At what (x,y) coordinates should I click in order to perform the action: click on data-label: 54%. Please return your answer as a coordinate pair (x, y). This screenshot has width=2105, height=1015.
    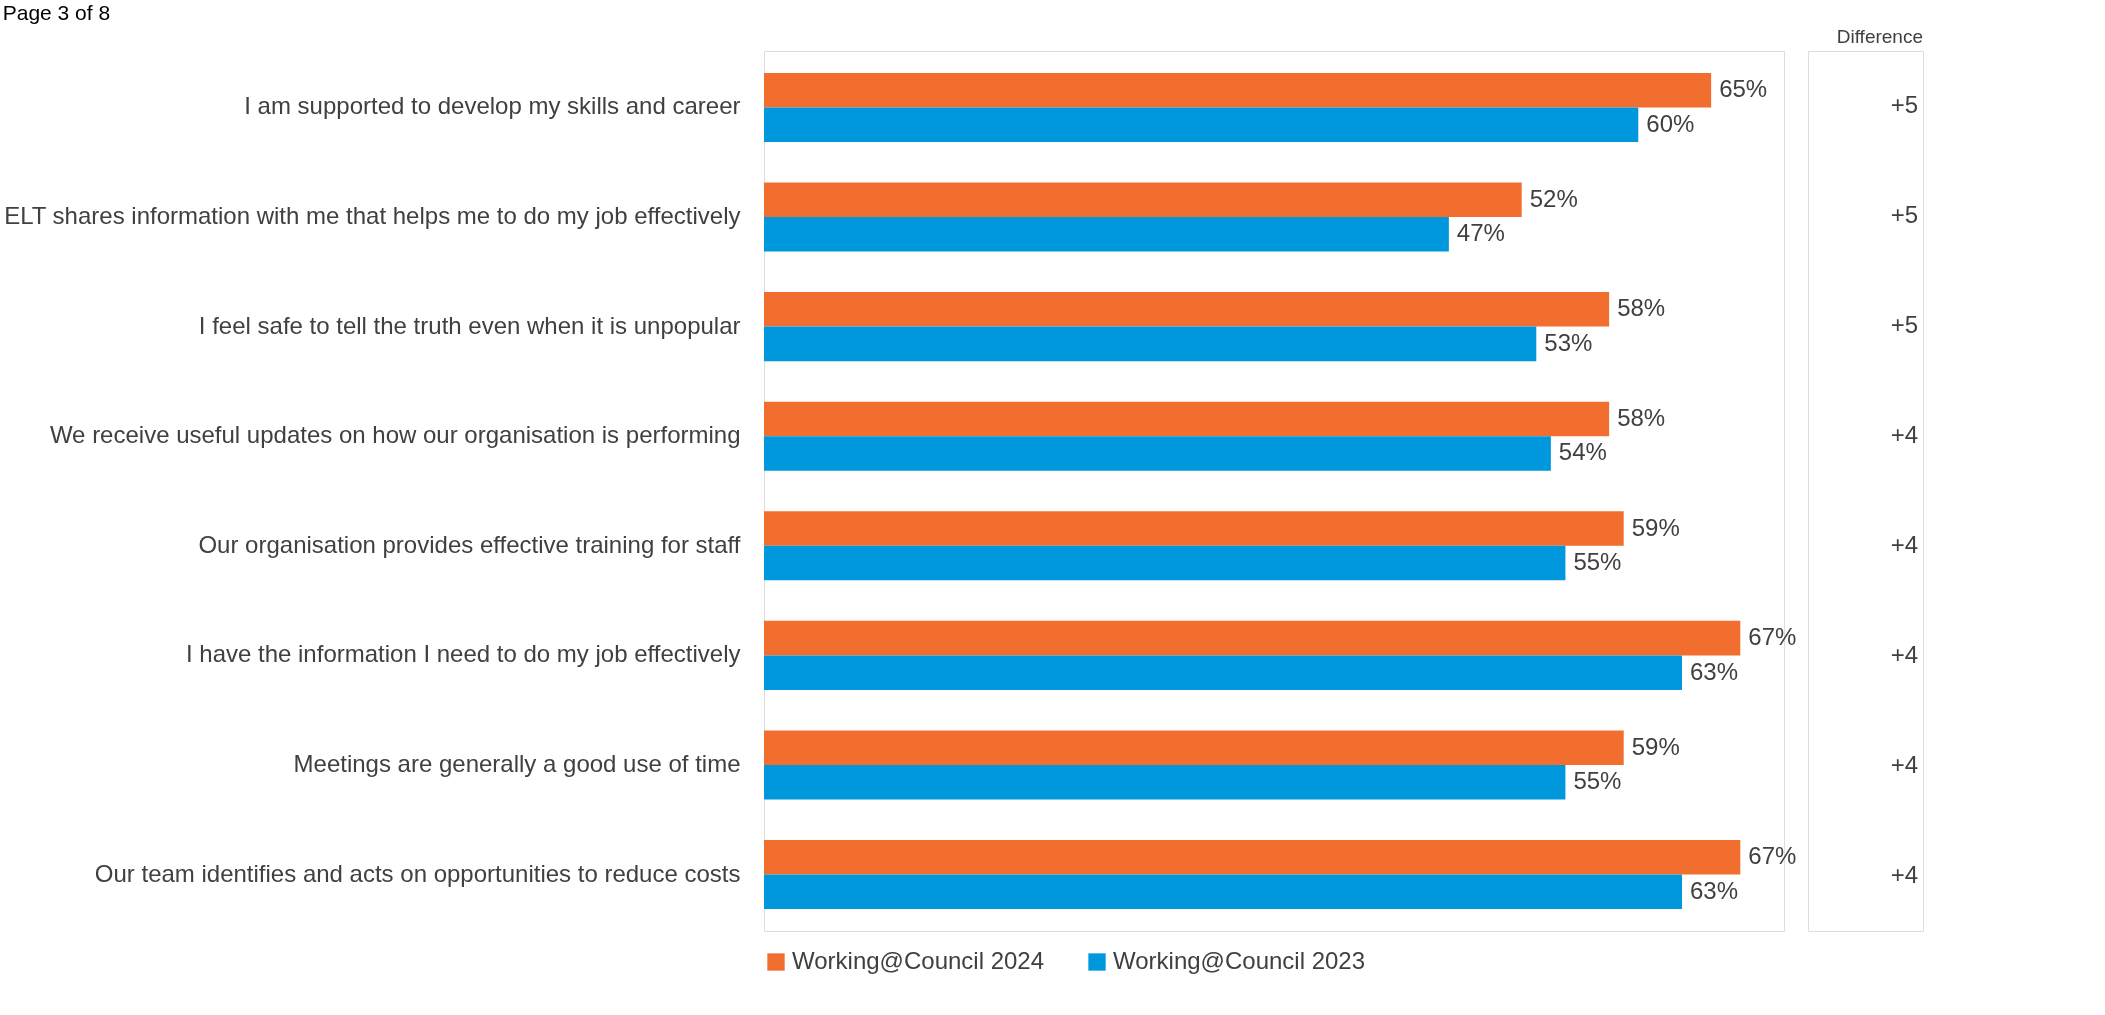
    Looking at the image, I should click on (1582, 452).